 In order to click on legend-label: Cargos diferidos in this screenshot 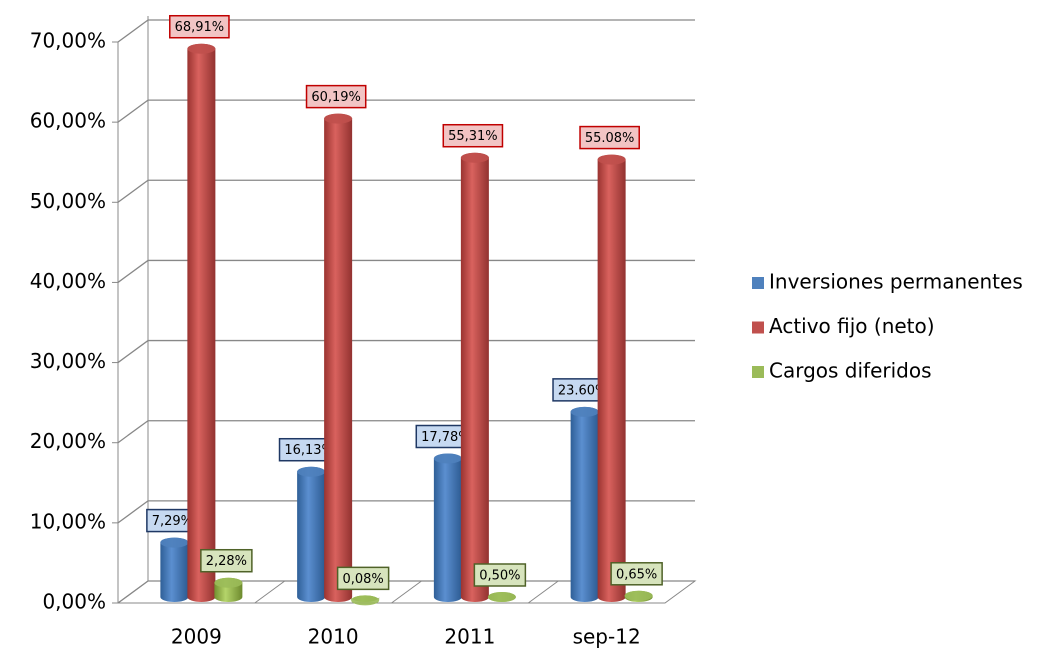, I will do `click(850, 371)`.